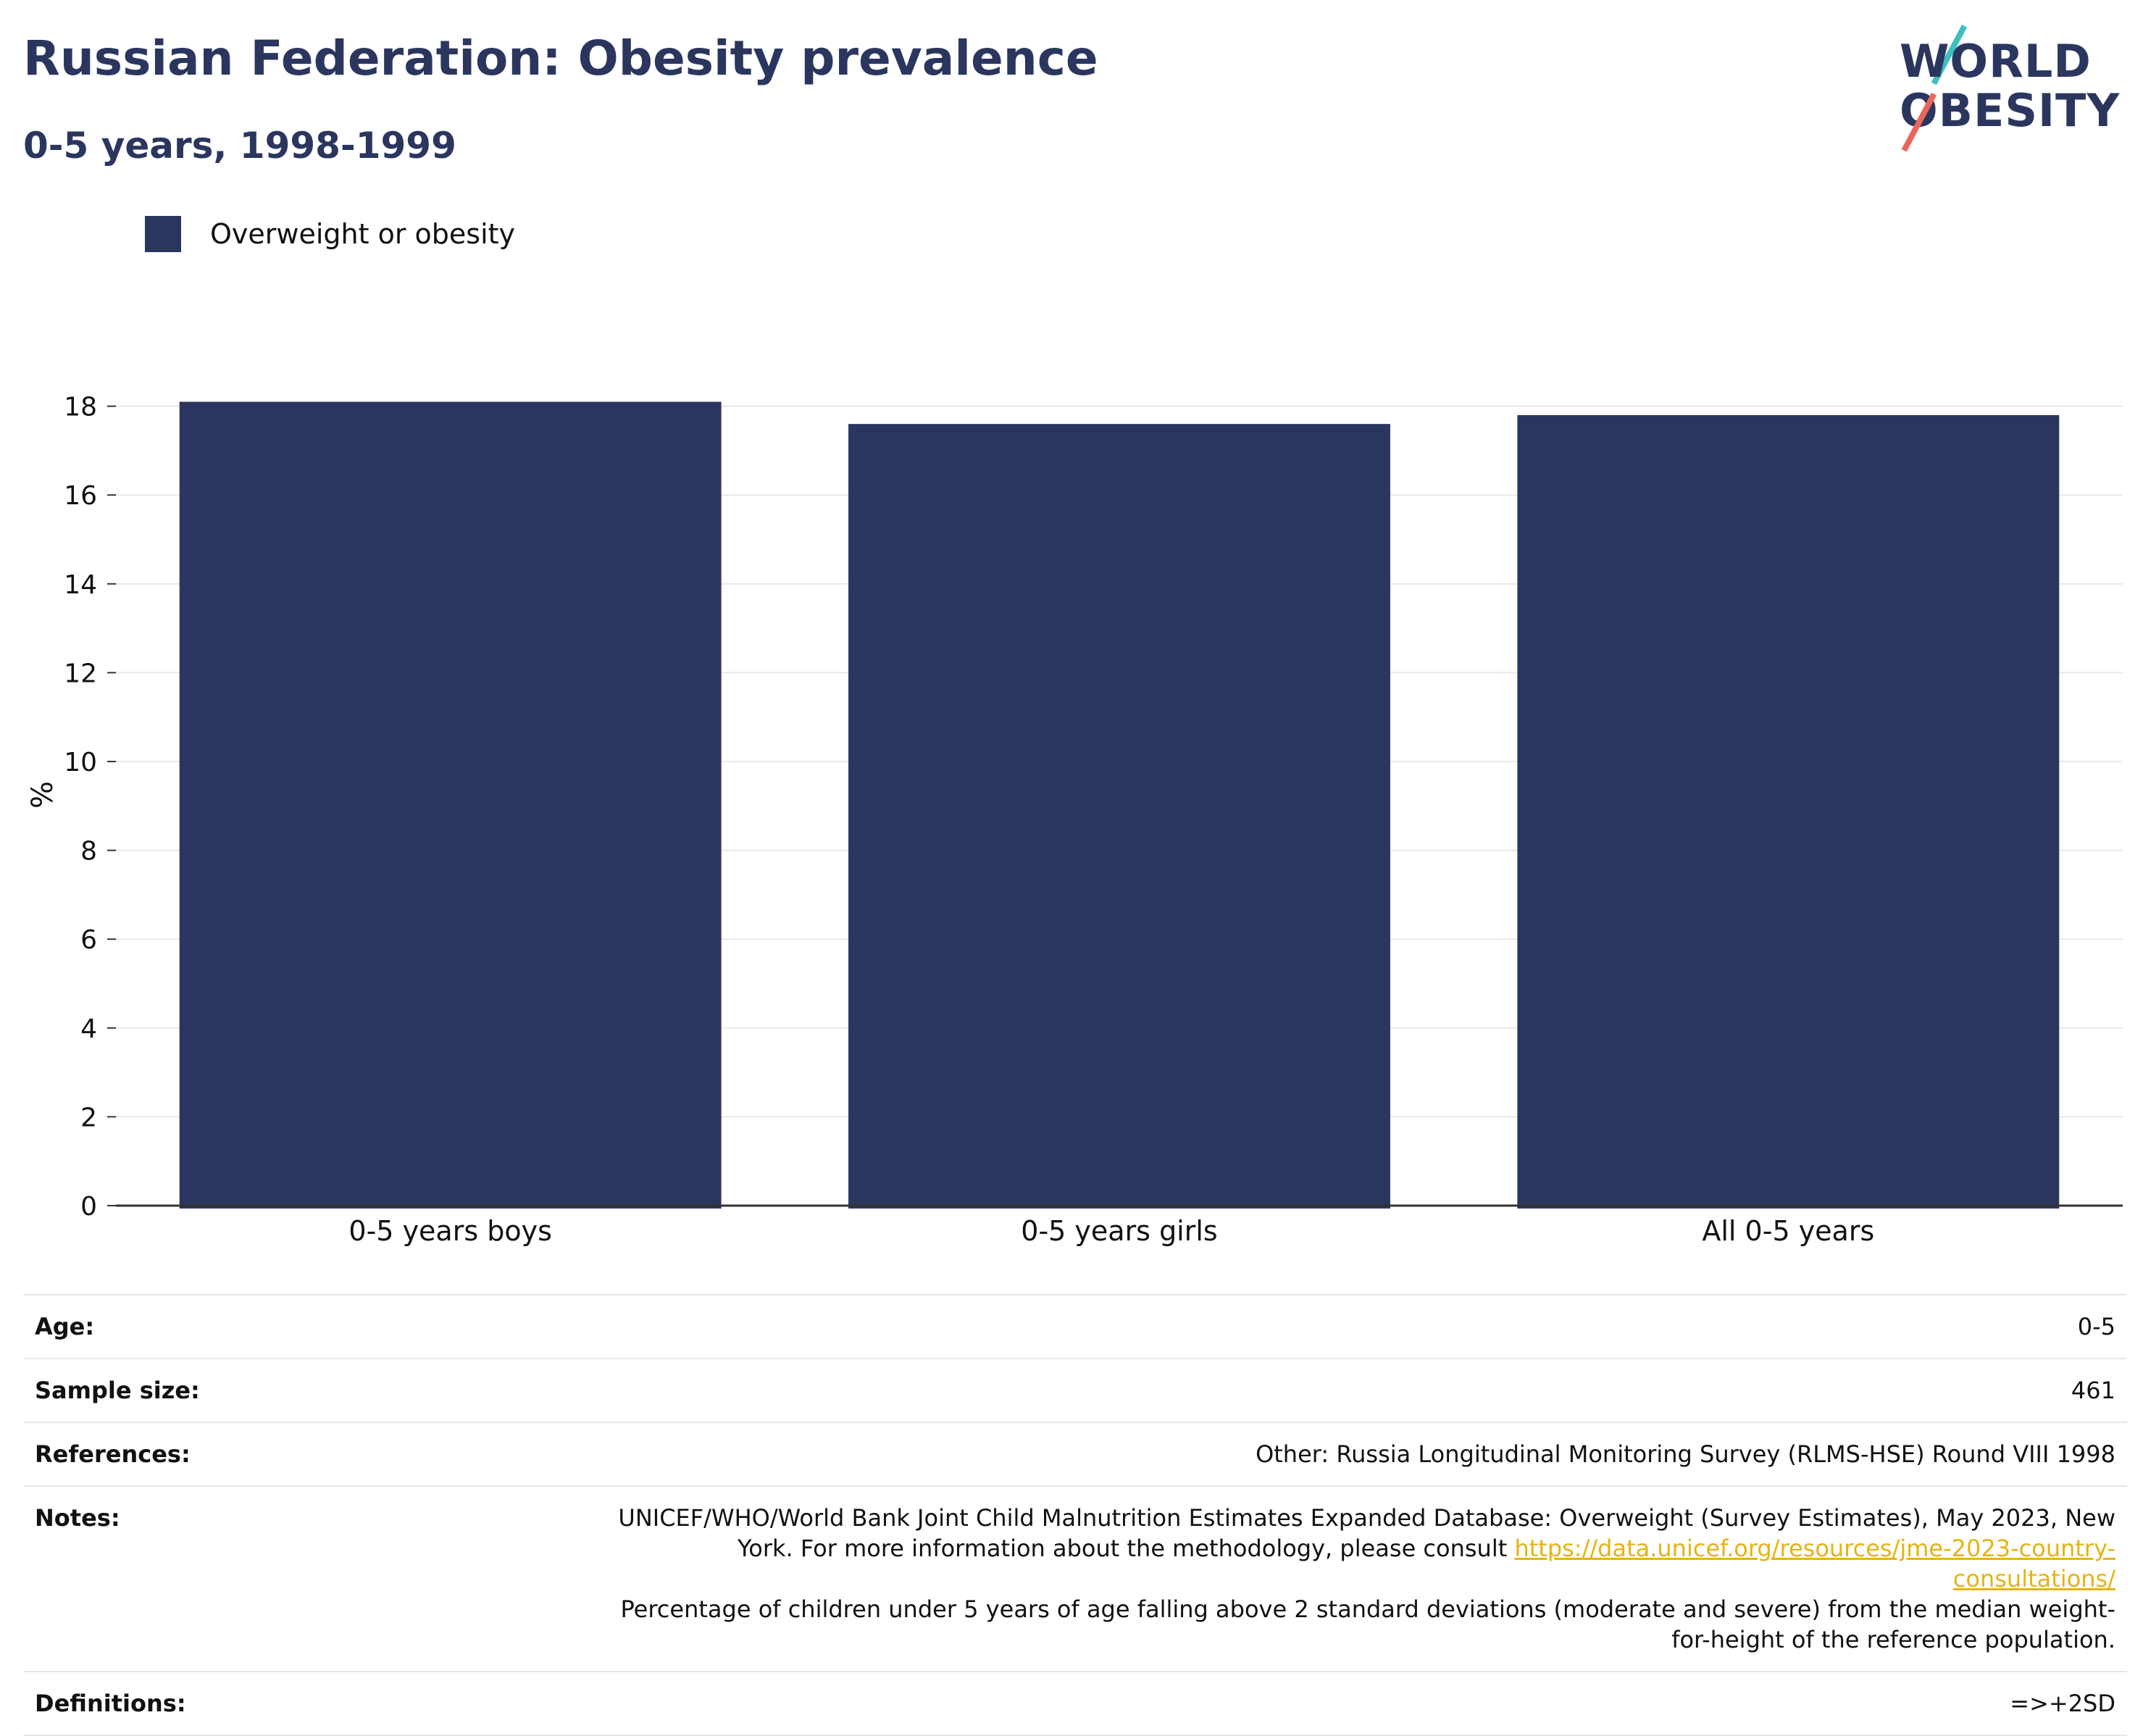 This screenshot has height=1736, width=2143. What do you see at coordinates (2007, 89) in the screenshot?
I see `world-obesity-logo: WORLD OBESITY` at bounding box center [2007, 89].